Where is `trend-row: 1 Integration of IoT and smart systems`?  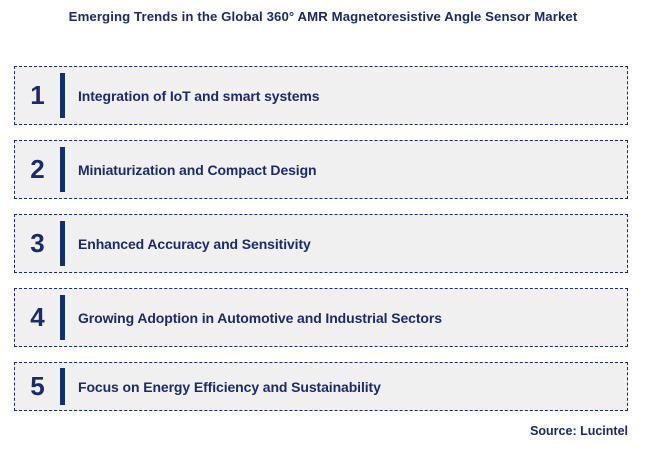
trend-row: 1 Integration of IoT and smart systems is located at coordinates (321, 95).